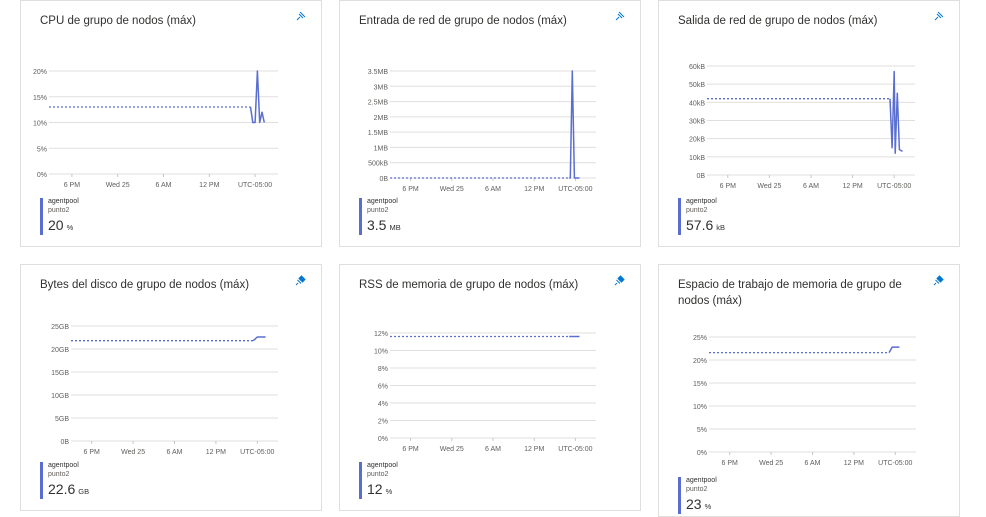 Image resolution: width=986 pixels, height=517 pixels. What do you see at coordinates (697, 140) in the screenshot?
I see `y-tick-label: 20kB` at bounding box center [697, 140].